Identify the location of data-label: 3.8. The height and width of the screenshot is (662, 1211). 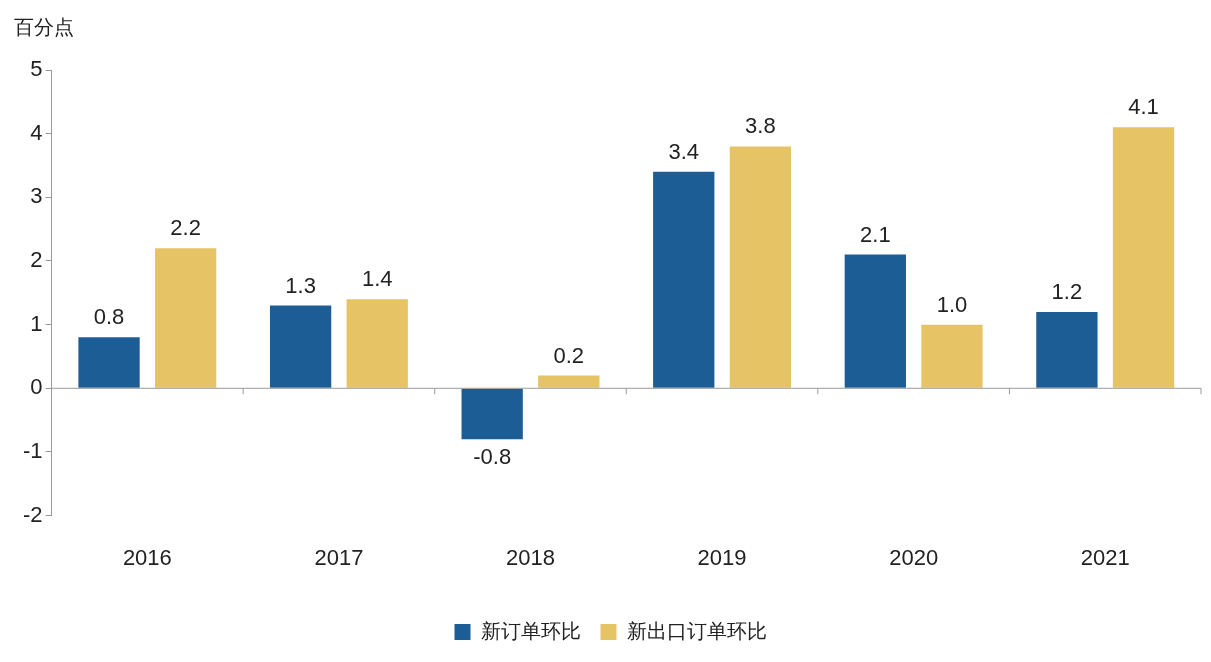
(760, 126).